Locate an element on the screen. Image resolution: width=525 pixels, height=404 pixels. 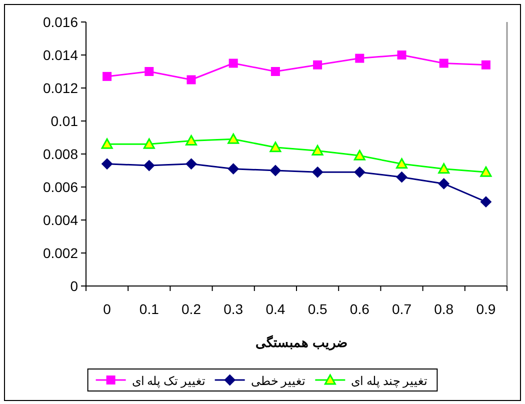
y-tick-label: 0.012 is located at coordinates (60, 88).